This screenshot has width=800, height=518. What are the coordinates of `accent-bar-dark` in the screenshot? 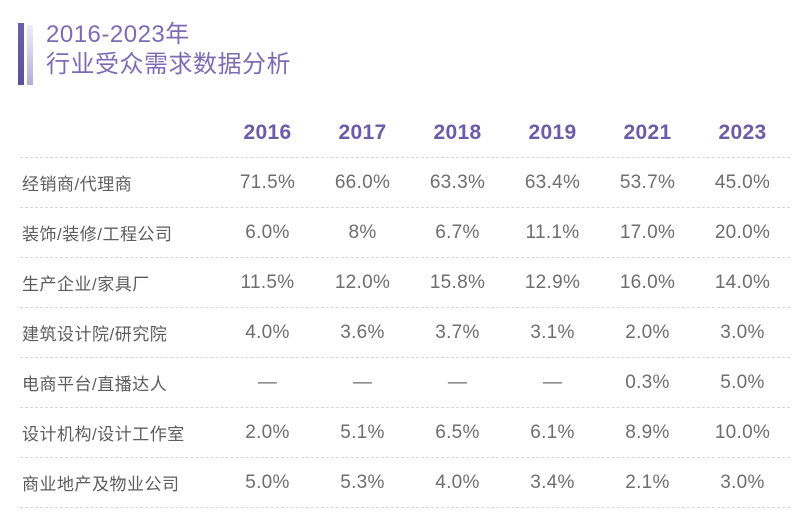 It's located at (21, 54).